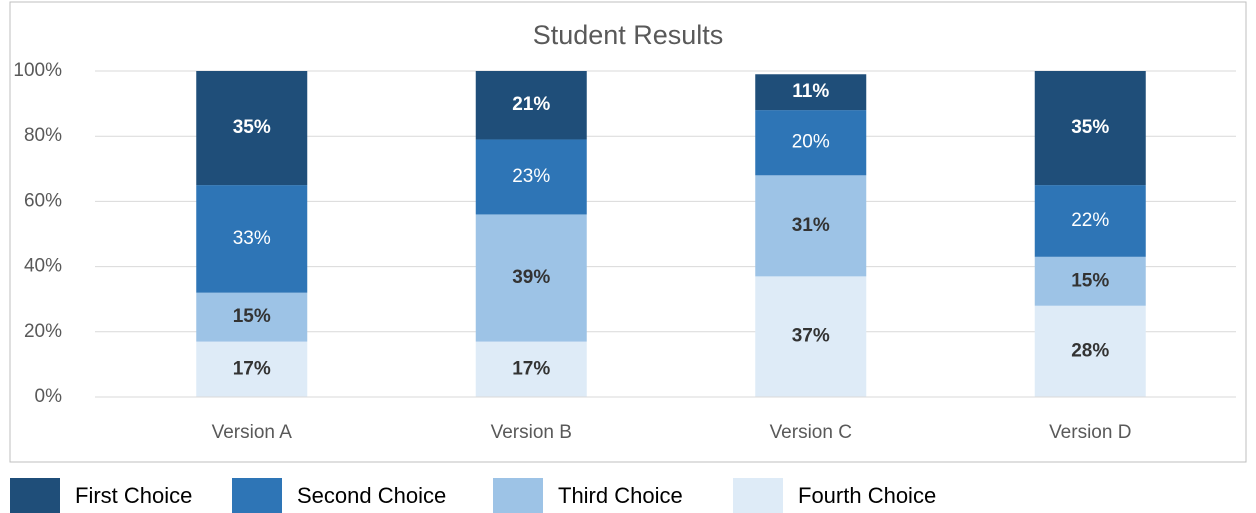  What do you see at coordinates (43, 200) in the screenshot?
I see `y-tick-label: 60%` at bounding box center [43, 200].